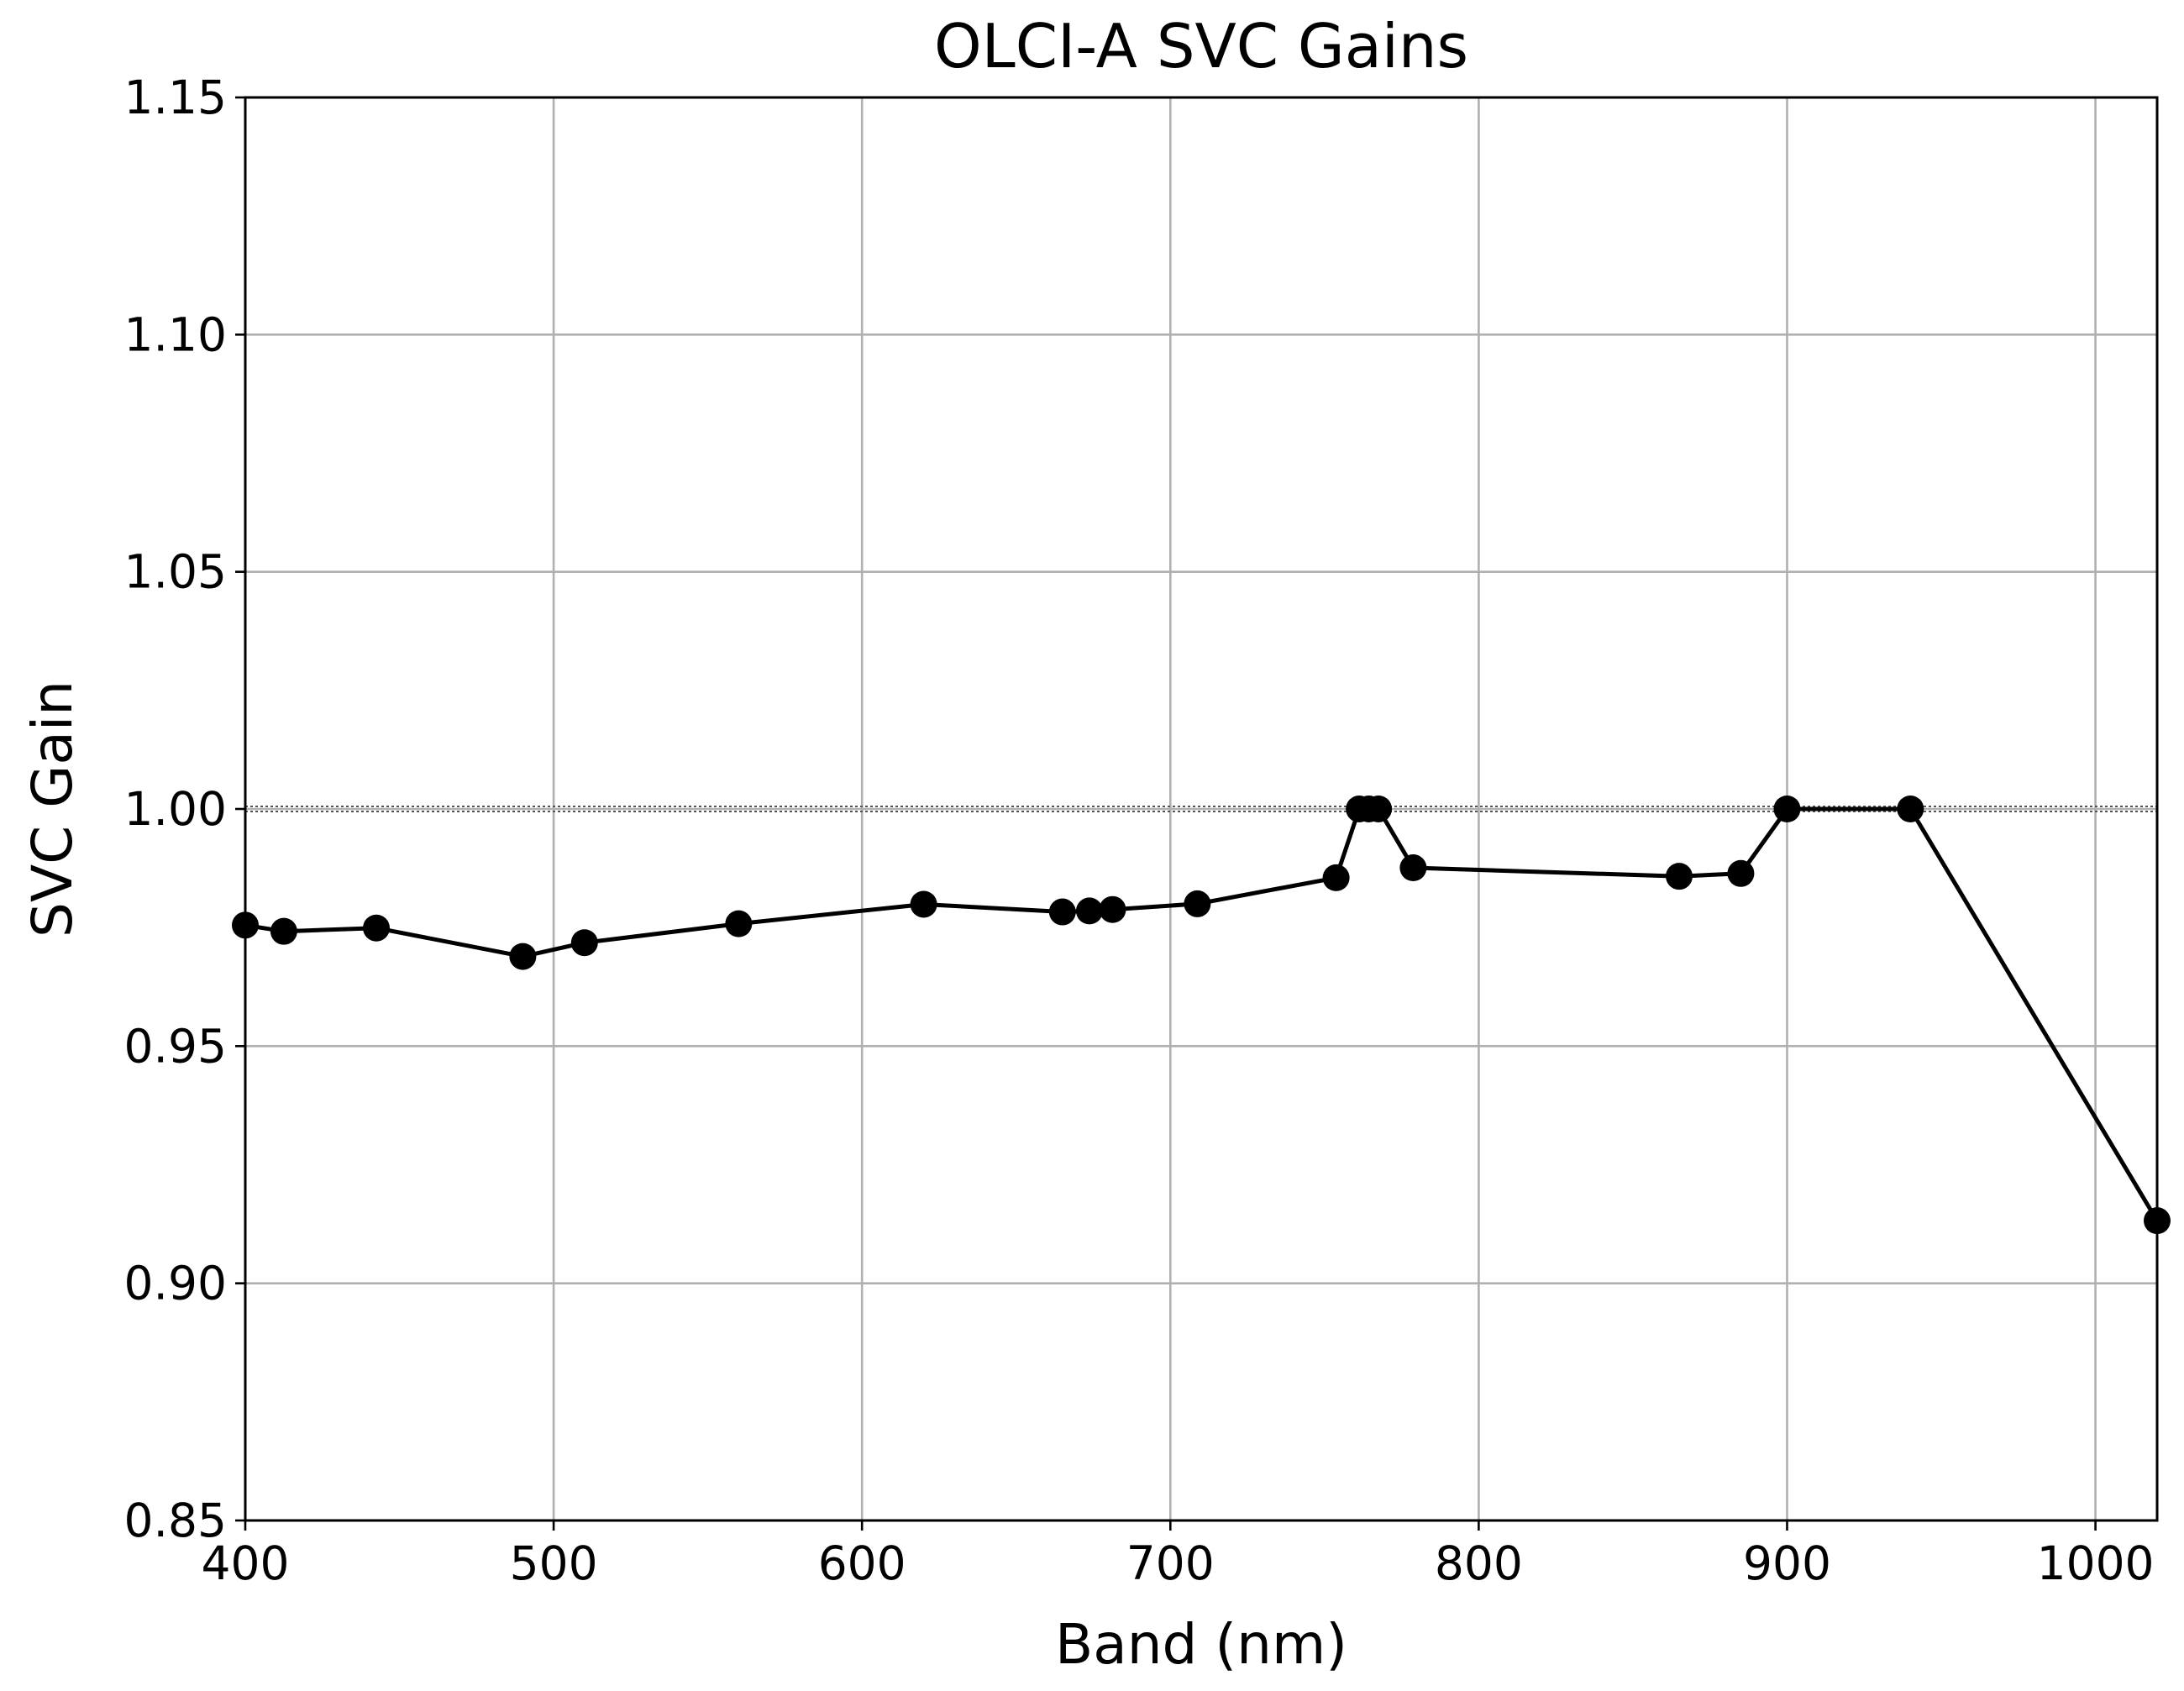 Image resolution: width=2184 pixels, height=1691 pixels. I want to click on y-tick-label: 1.10, so click(175, 334).